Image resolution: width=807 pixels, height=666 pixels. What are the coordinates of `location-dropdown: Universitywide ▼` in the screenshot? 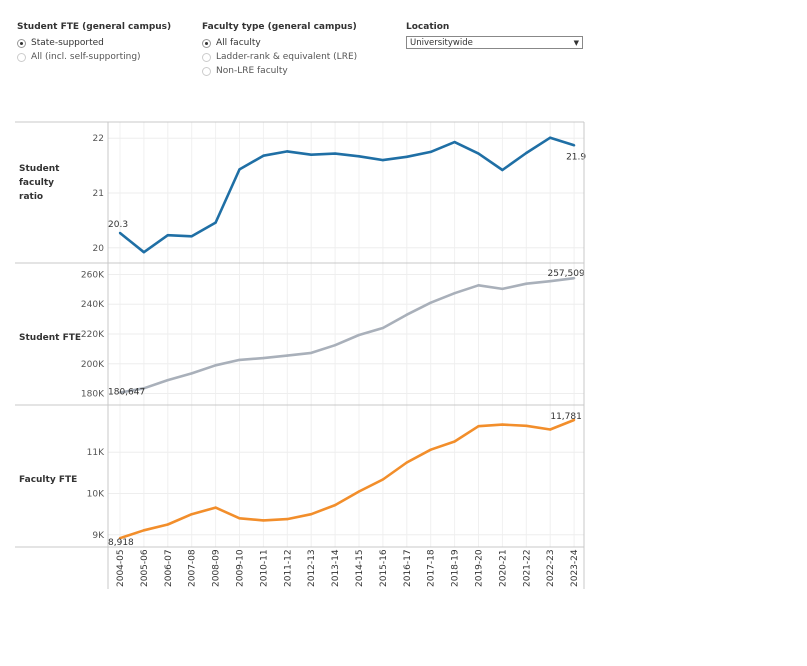 It's located at (494, 42).